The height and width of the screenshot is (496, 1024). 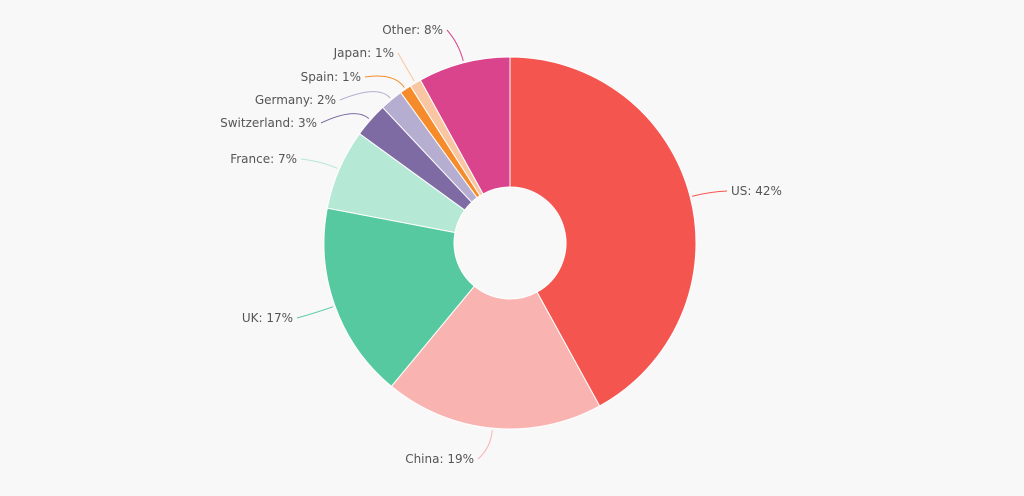 I want to click on slice-uk, so click(x=399, y=297).